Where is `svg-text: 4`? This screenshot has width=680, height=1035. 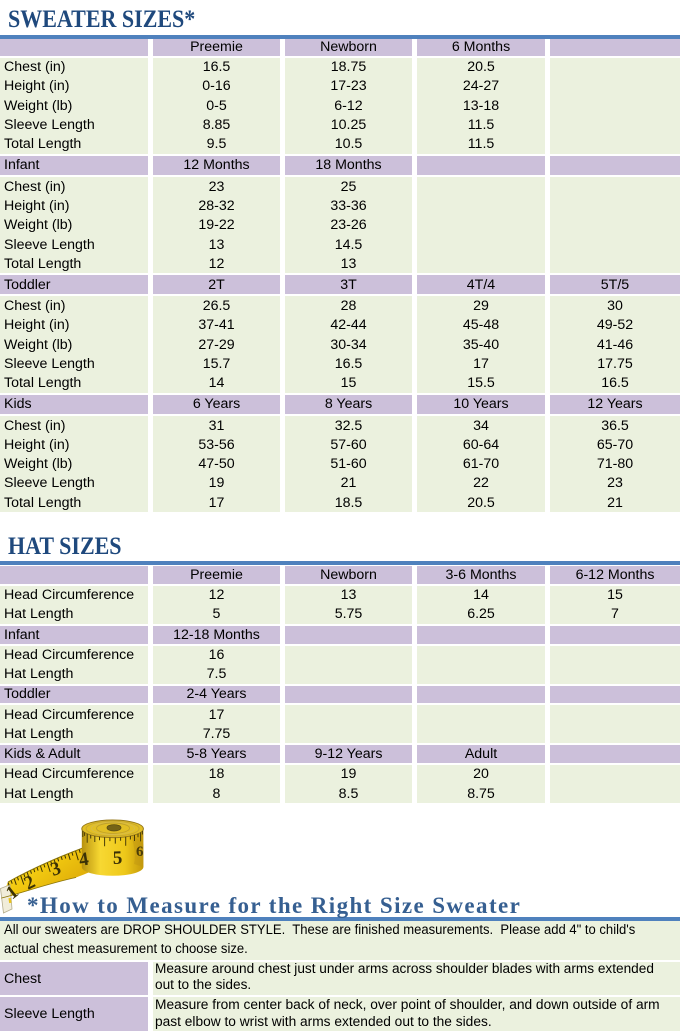
svg-text: 4 is located at coordinates (83, 859).